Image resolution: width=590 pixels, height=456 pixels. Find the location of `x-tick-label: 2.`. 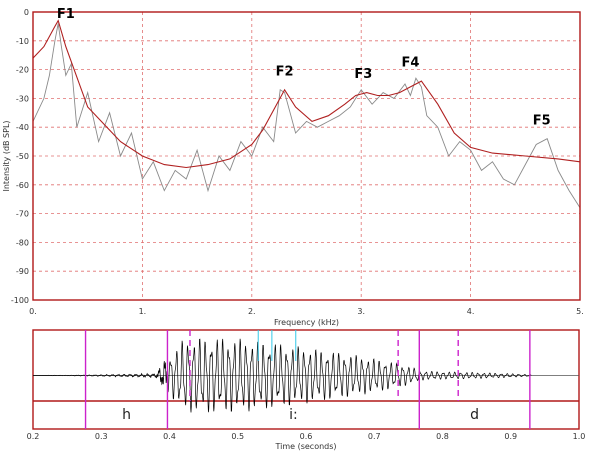

x-tick-label: 2. is located at coordinates (252, 311).